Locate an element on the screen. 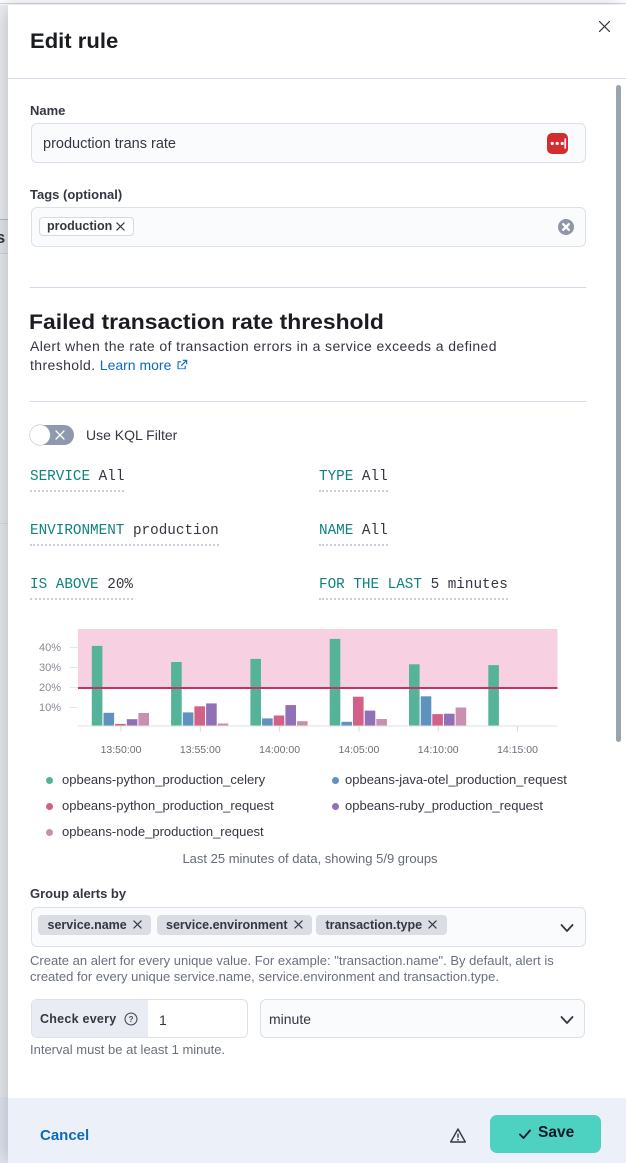  svg-text: 10% is located at coordinates (50, 708).